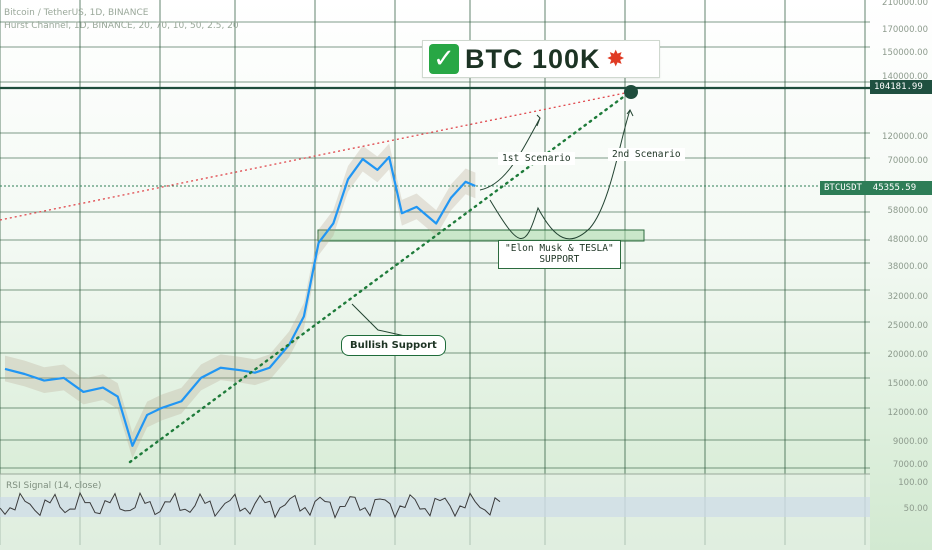  What do you see at coordinates (631, 92) in the screenshot?
I see `target-point` at bounding box center [631, 92].